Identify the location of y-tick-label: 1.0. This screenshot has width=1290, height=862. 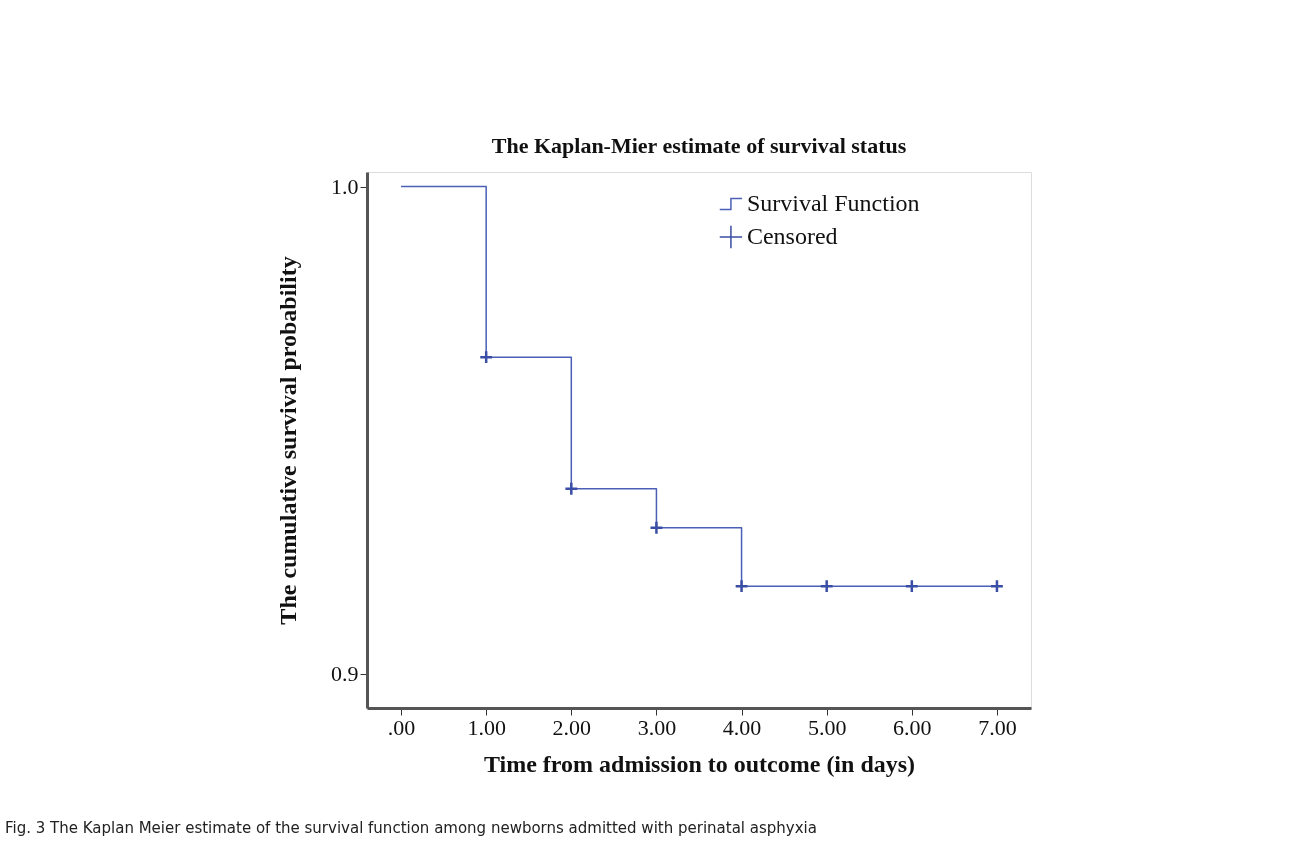
(345, 187).